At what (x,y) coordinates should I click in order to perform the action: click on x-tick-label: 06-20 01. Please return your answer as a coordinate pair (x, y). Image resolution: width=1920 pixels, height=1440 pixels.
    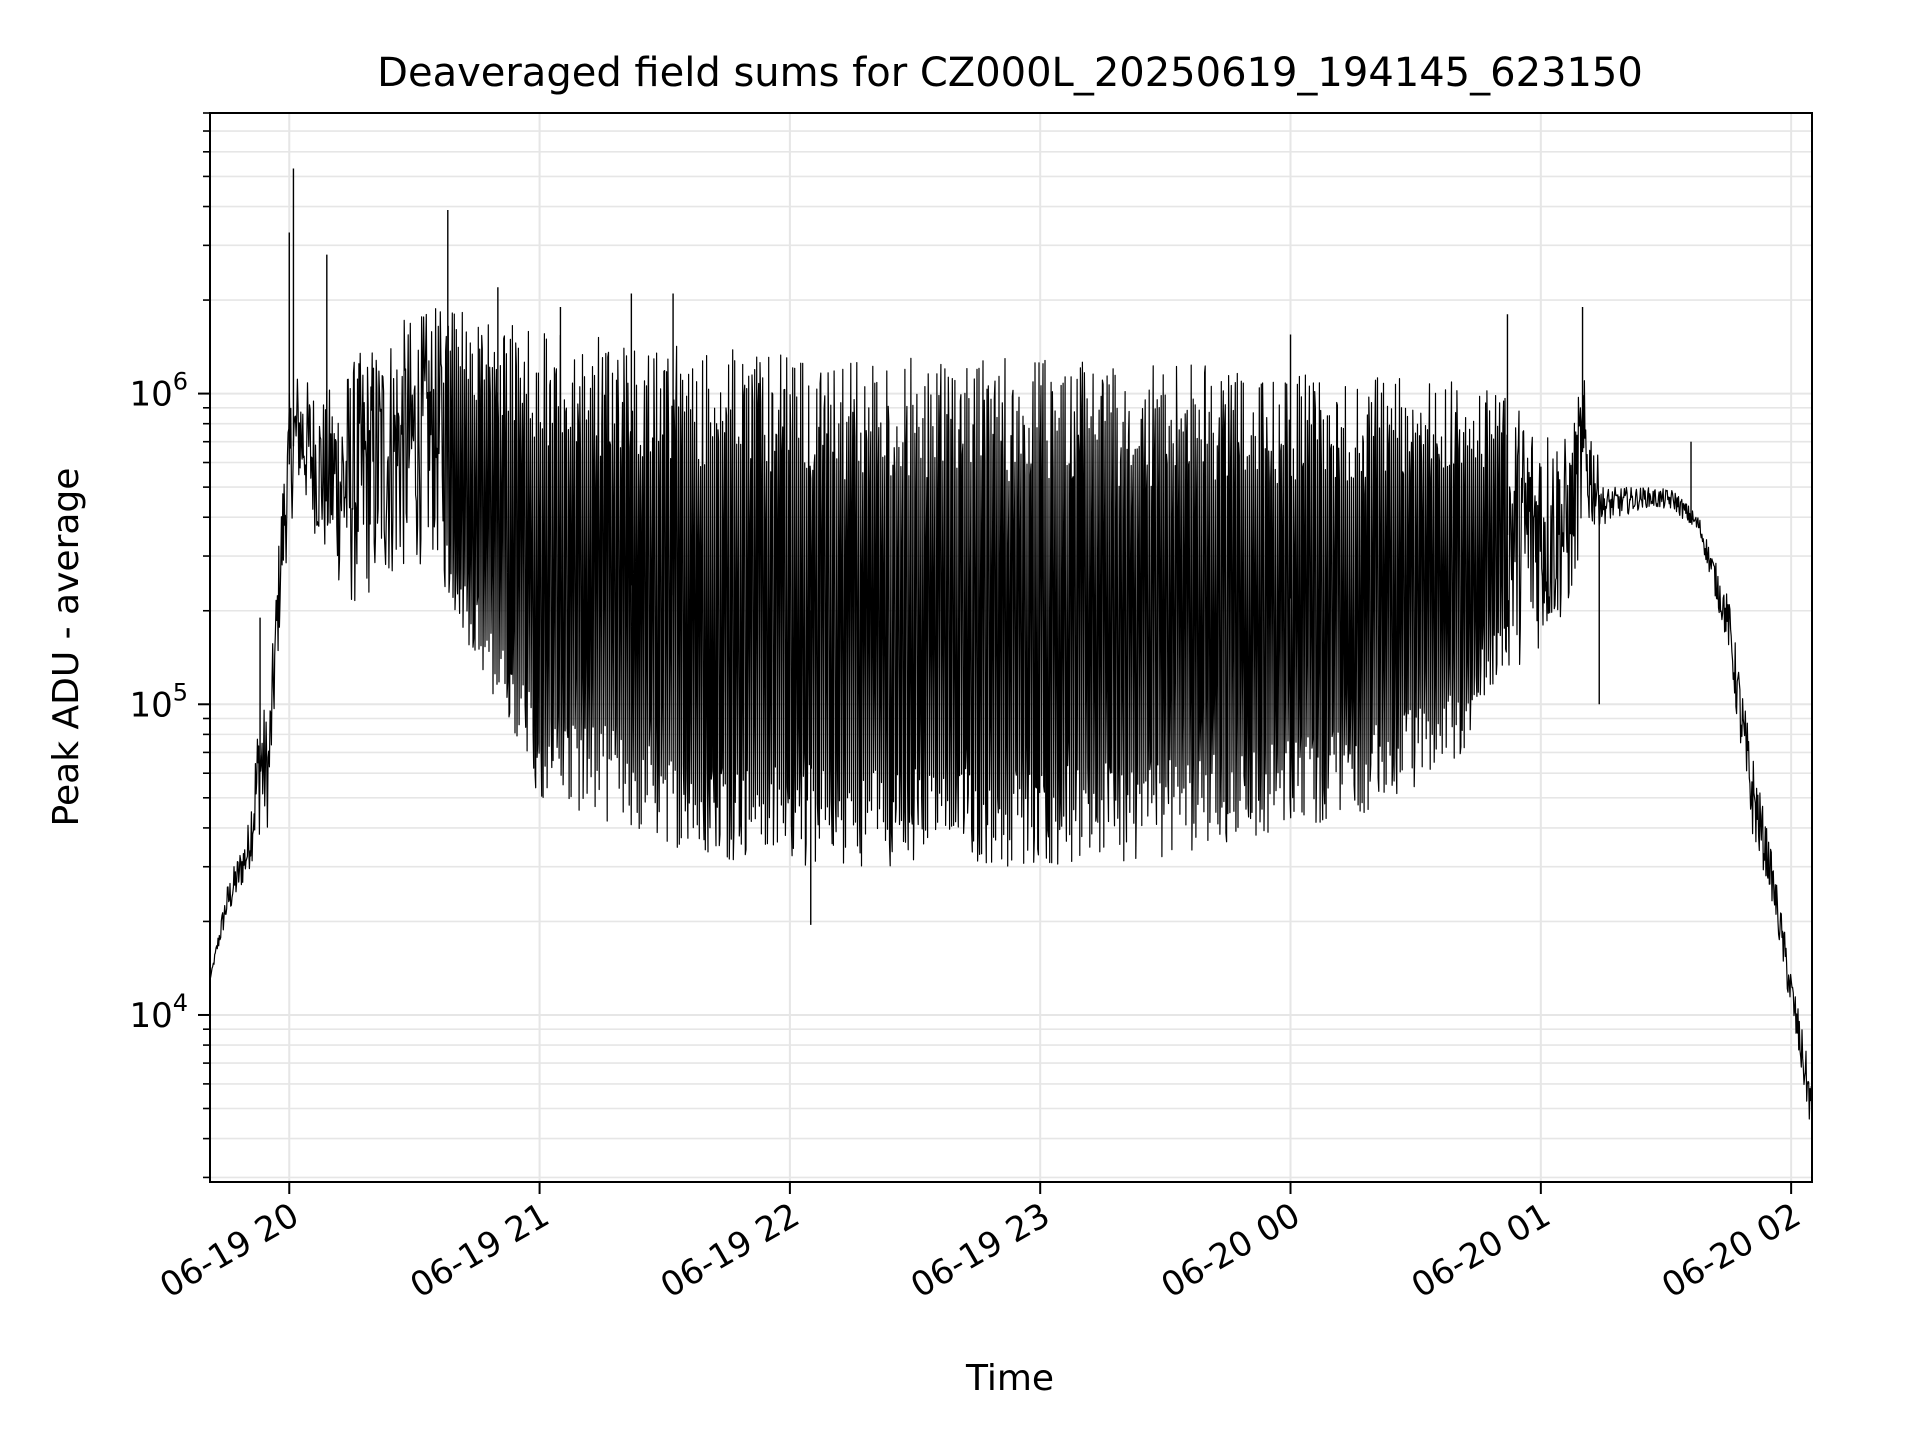
    Looking at the image, I should click on (1481, 1250).